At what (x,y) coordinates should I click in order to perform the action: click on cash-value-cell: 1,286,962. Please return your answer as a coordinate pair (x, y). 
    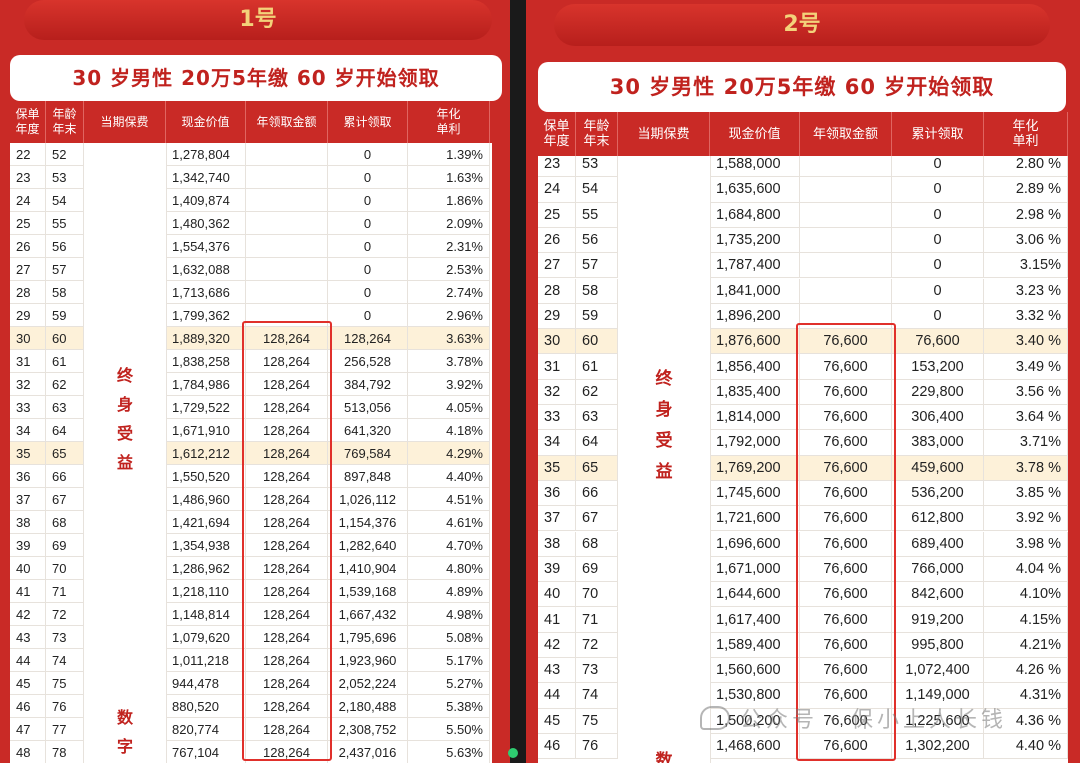
    Looking at the image, I should click on (206, 568).